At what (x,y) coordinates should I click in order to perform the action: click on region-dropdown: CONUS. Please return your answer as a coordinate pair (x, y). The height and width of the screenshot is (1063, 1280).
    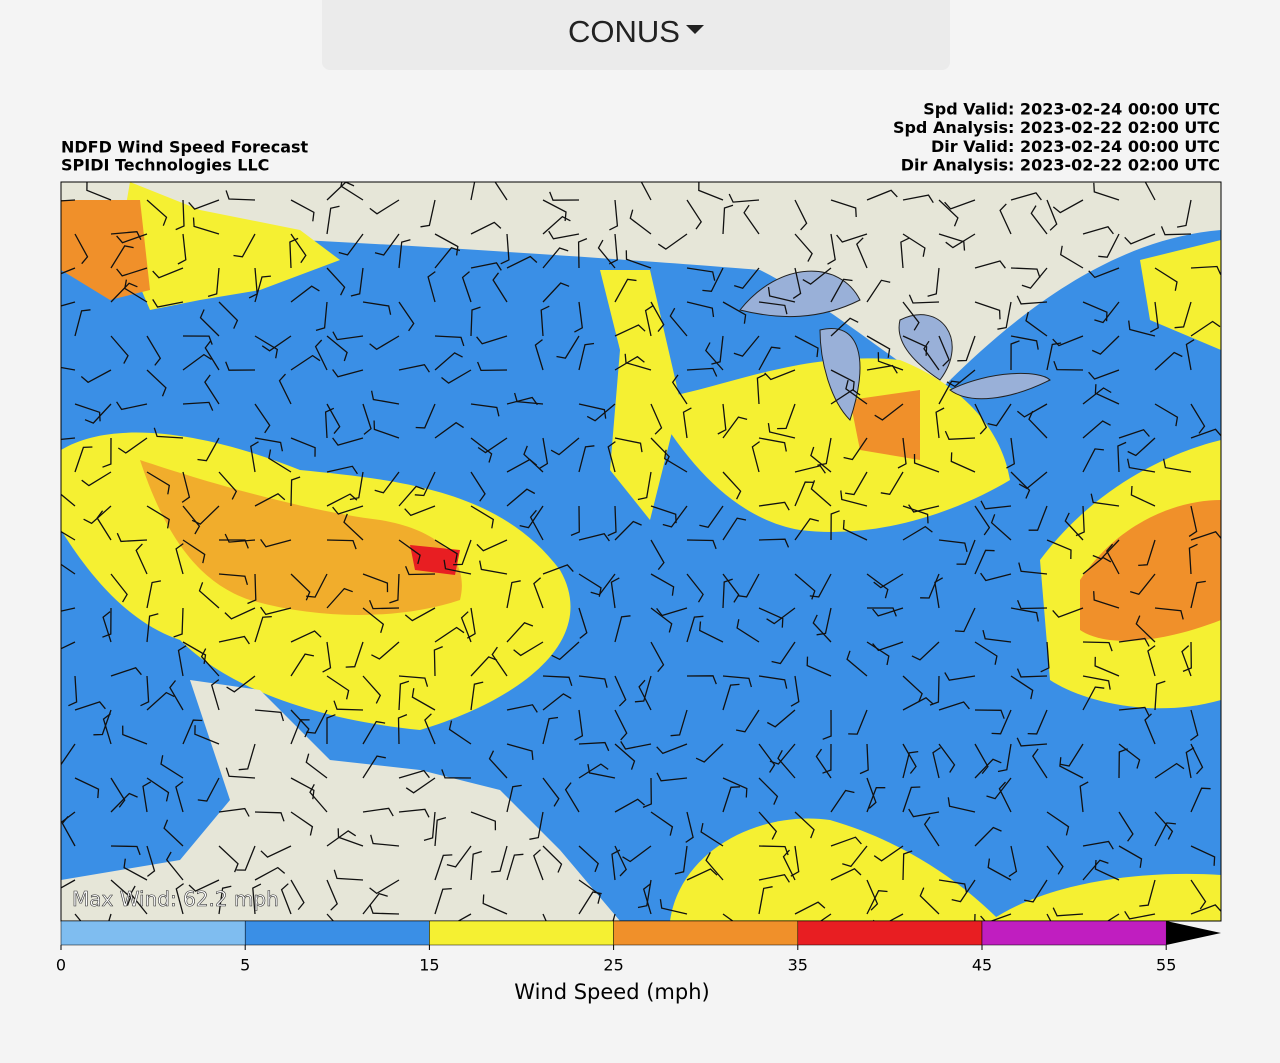
    Looking at the image, I should click on (636, 35).